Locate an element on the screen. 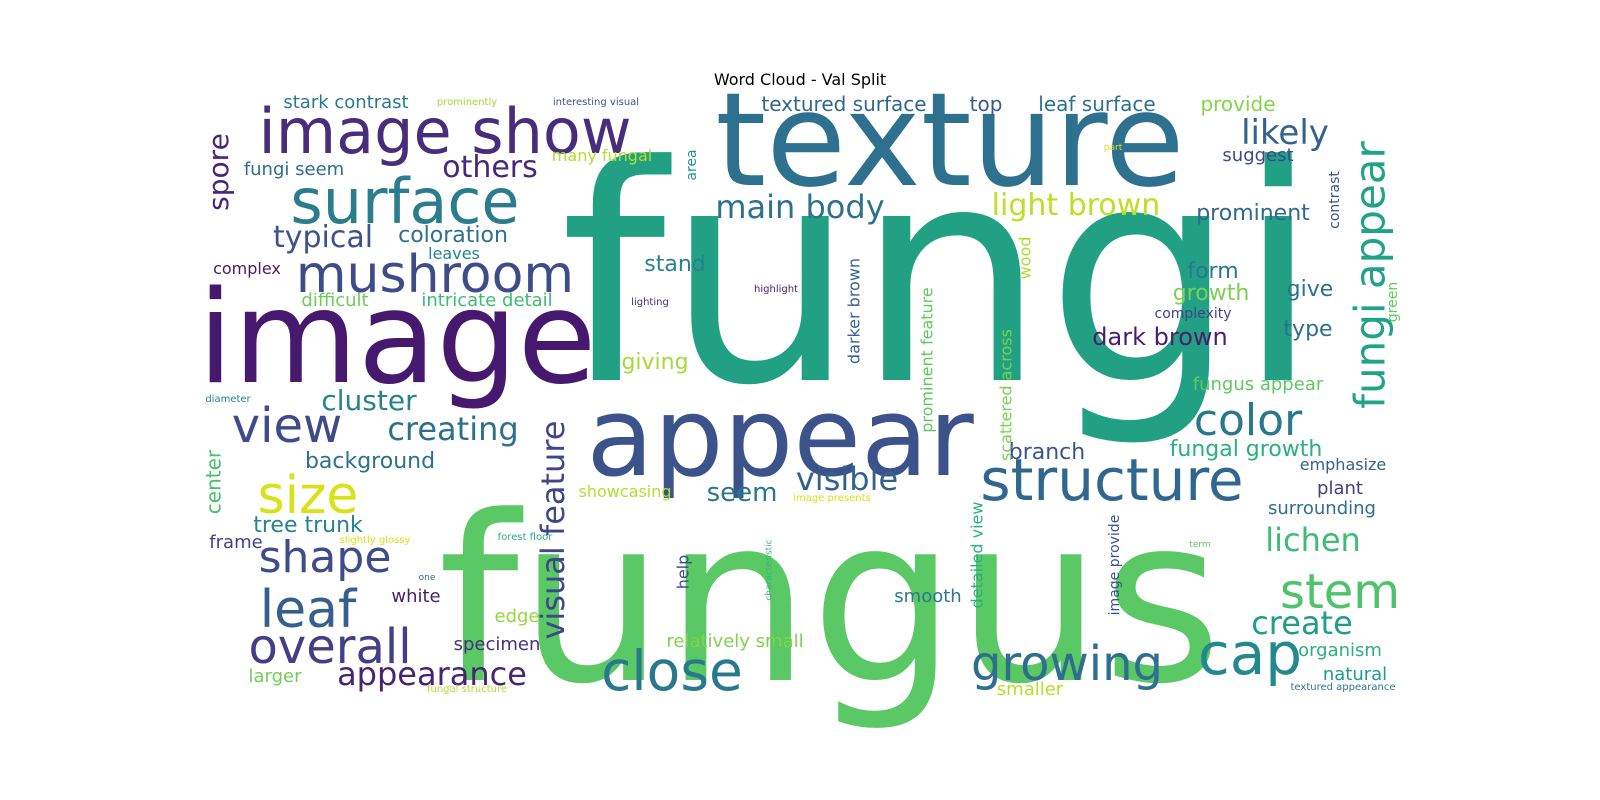 Image resolution: width=1600 pixels, height=800 pixels. word-coloration: coloration is located at coordinates (453, 235).